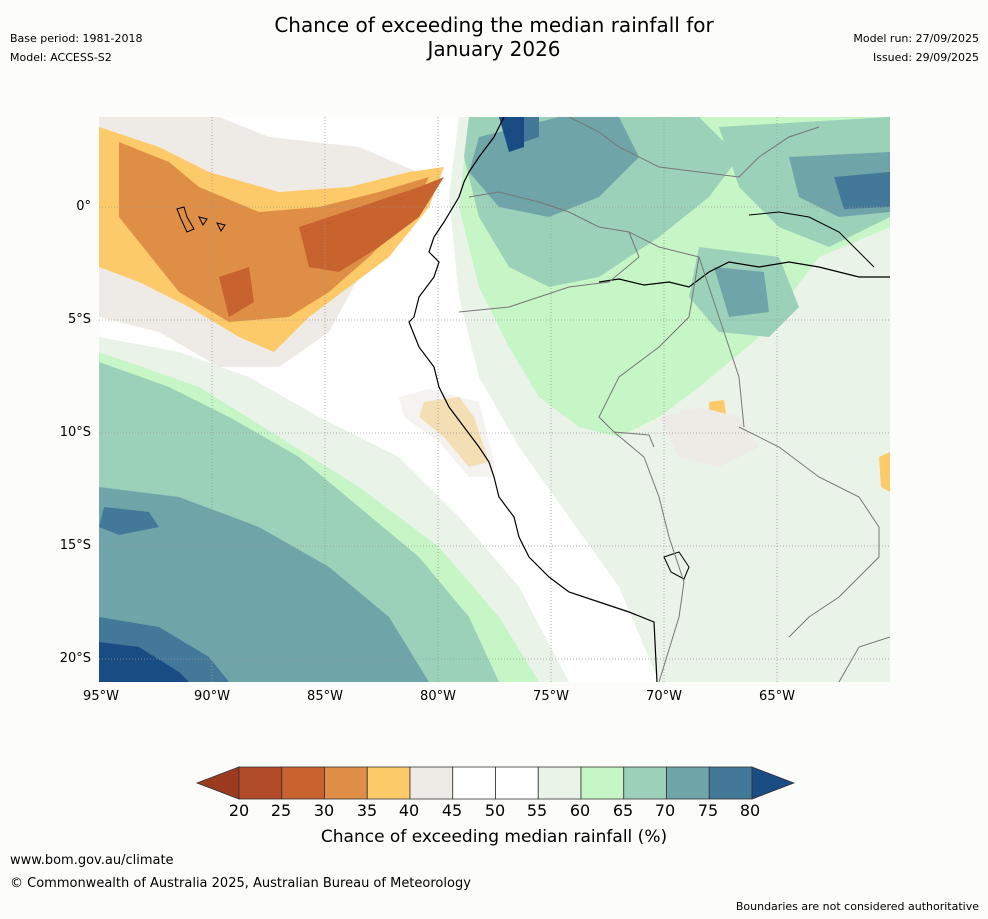  I want to click on colorbar-arrow-low, so click(217, 783).